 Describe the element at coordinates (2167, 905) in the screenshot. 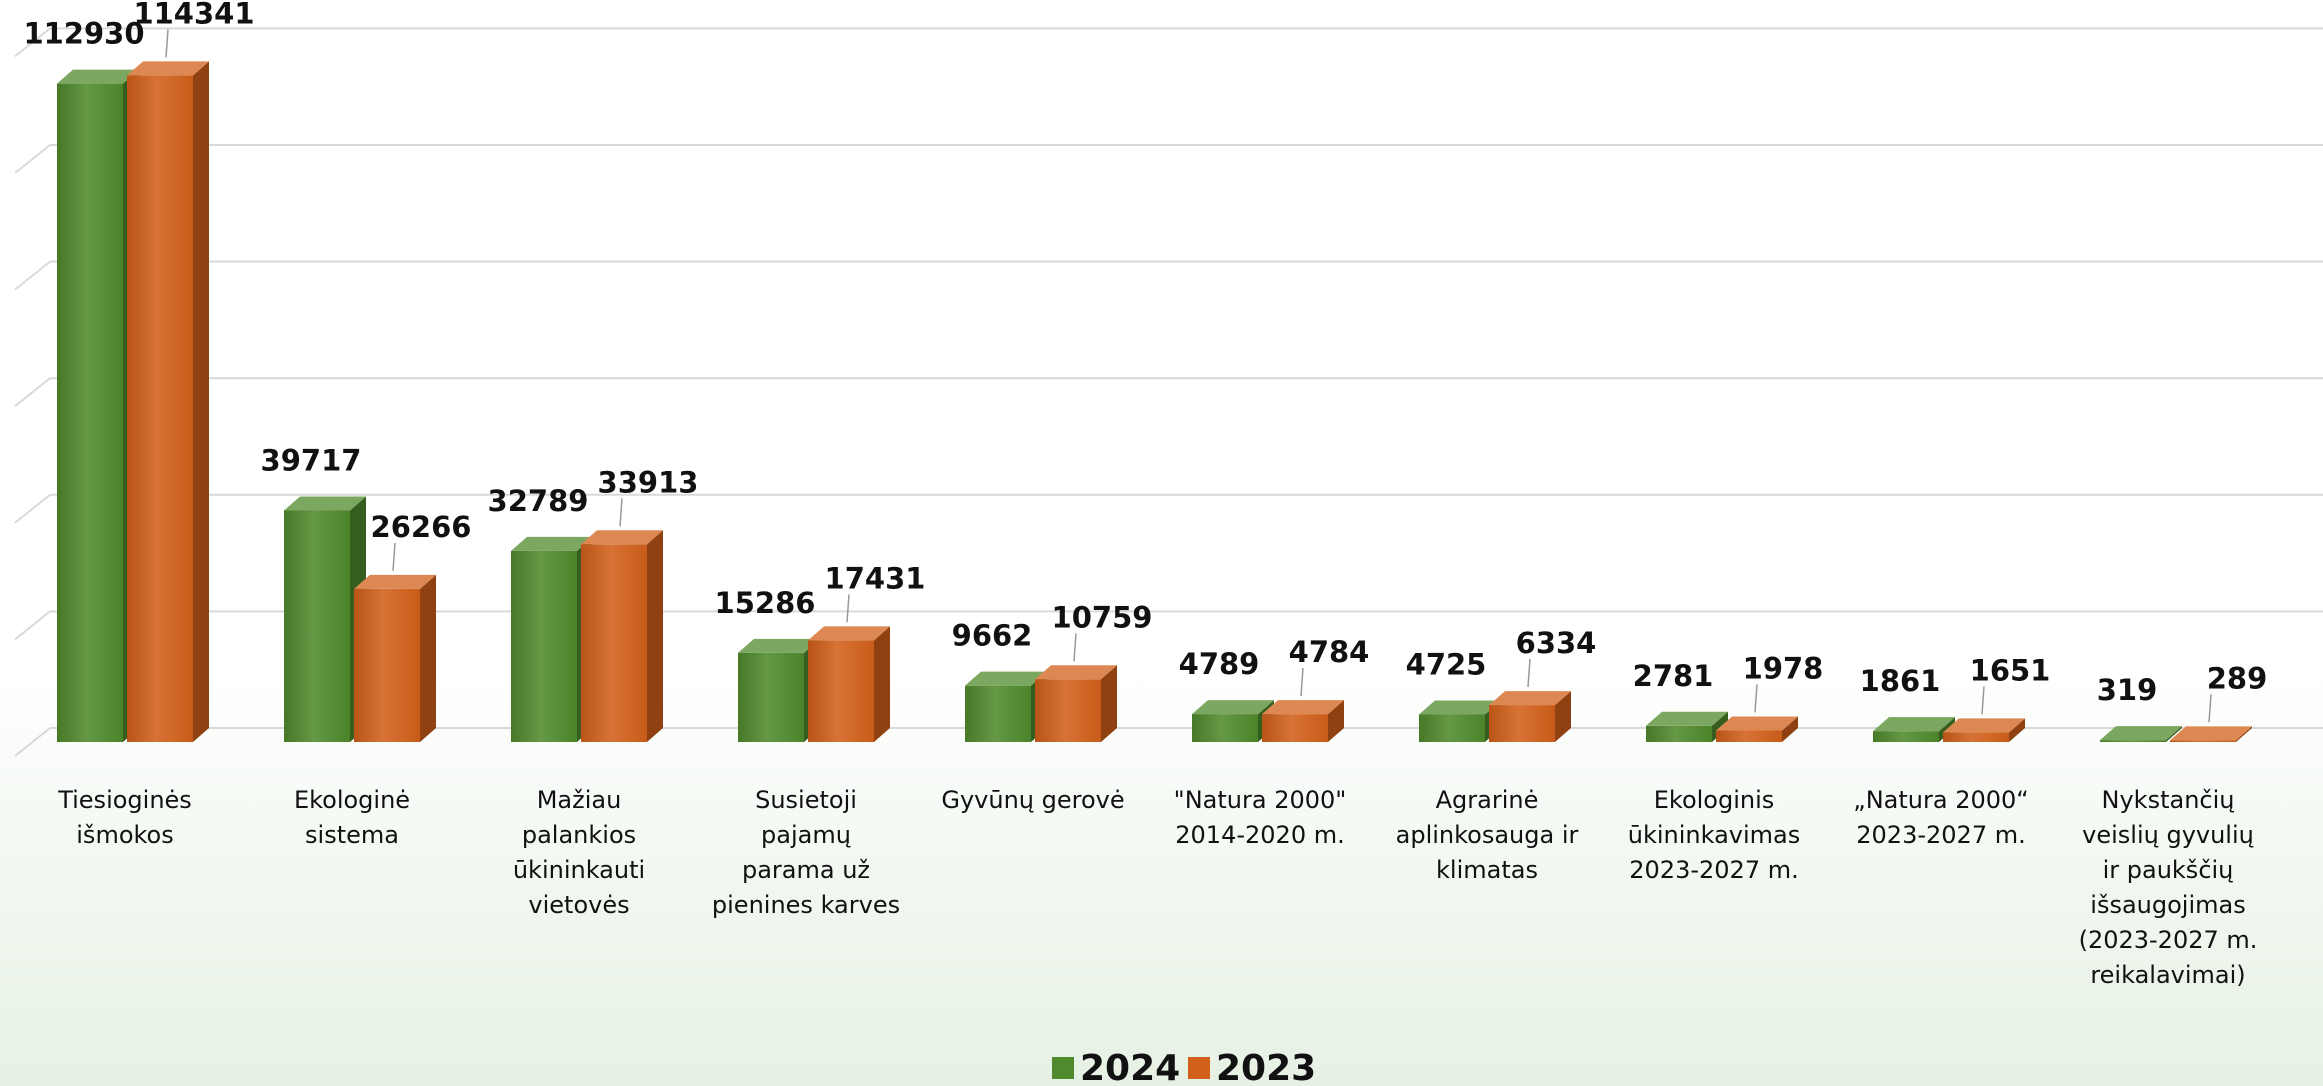

I see `category-label-line: išsaugojimas` at that location.